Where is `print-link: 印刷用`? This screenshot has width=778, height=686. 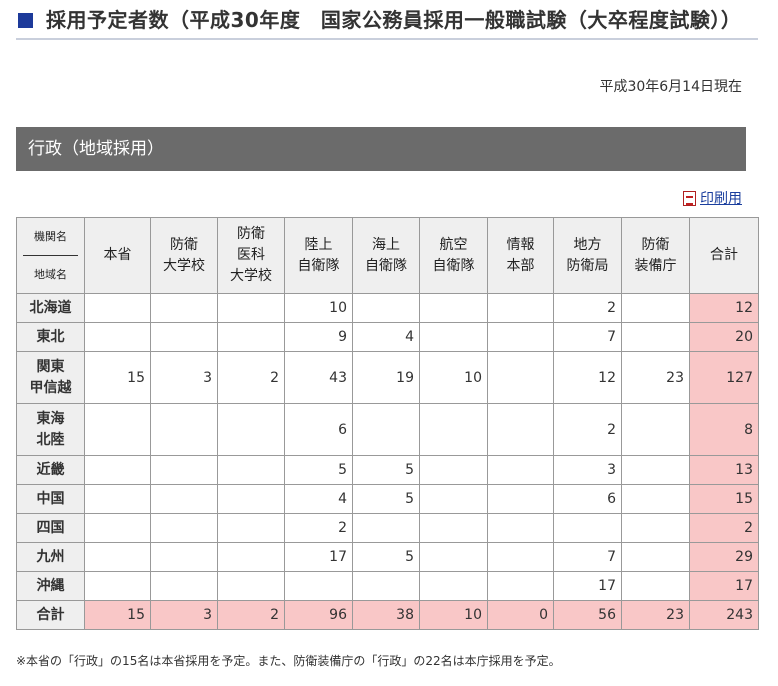 print-link: 印刷用 is located at coordinates (712, 198).